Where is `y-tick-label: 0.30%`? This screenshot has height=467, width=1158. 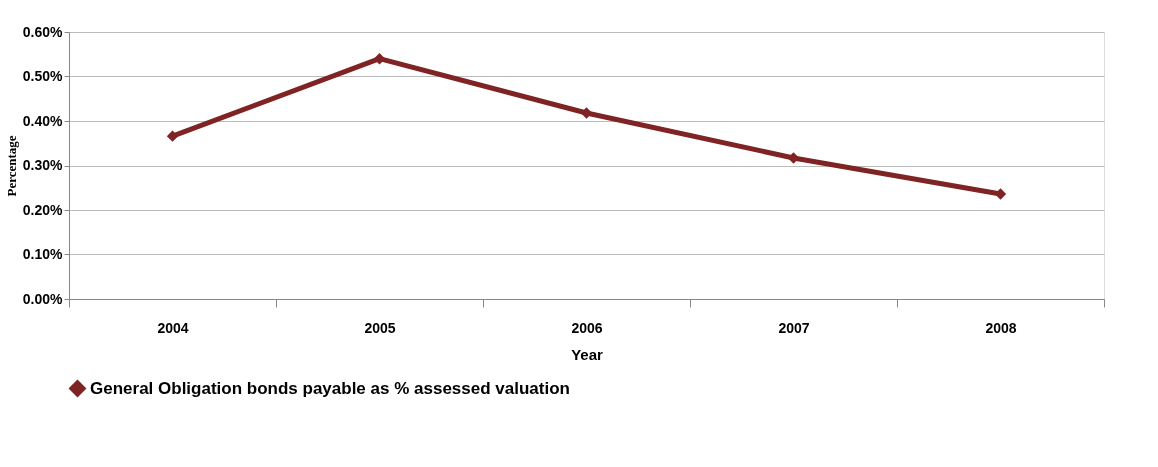
y-tick-label: 0.30% is located at coordinates (43, 165).